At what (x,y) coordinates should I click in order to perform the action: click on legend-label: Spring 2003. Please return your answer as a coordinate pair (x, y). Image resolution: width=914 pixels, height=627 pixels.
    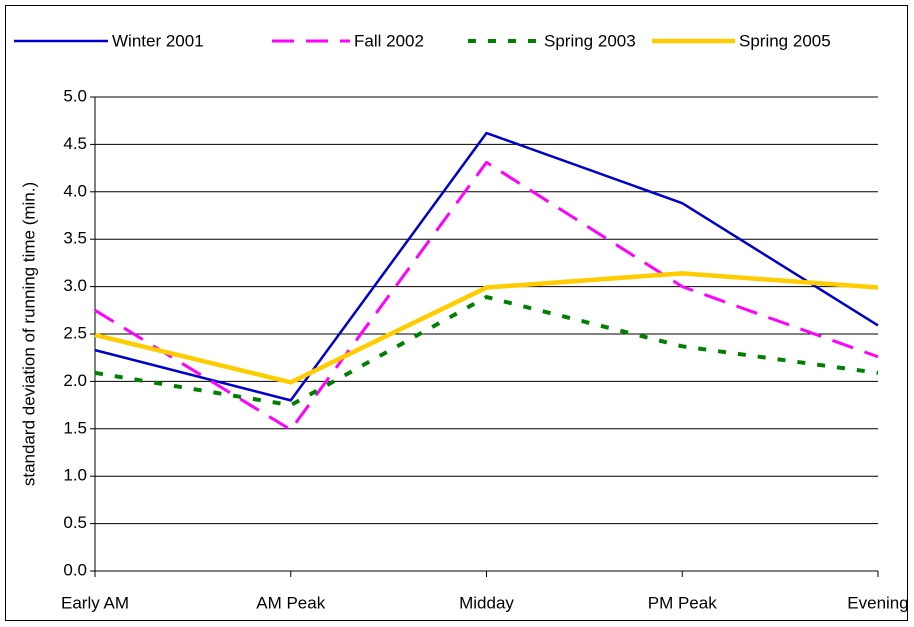
    Looking at the image, I should click on (590, 40).